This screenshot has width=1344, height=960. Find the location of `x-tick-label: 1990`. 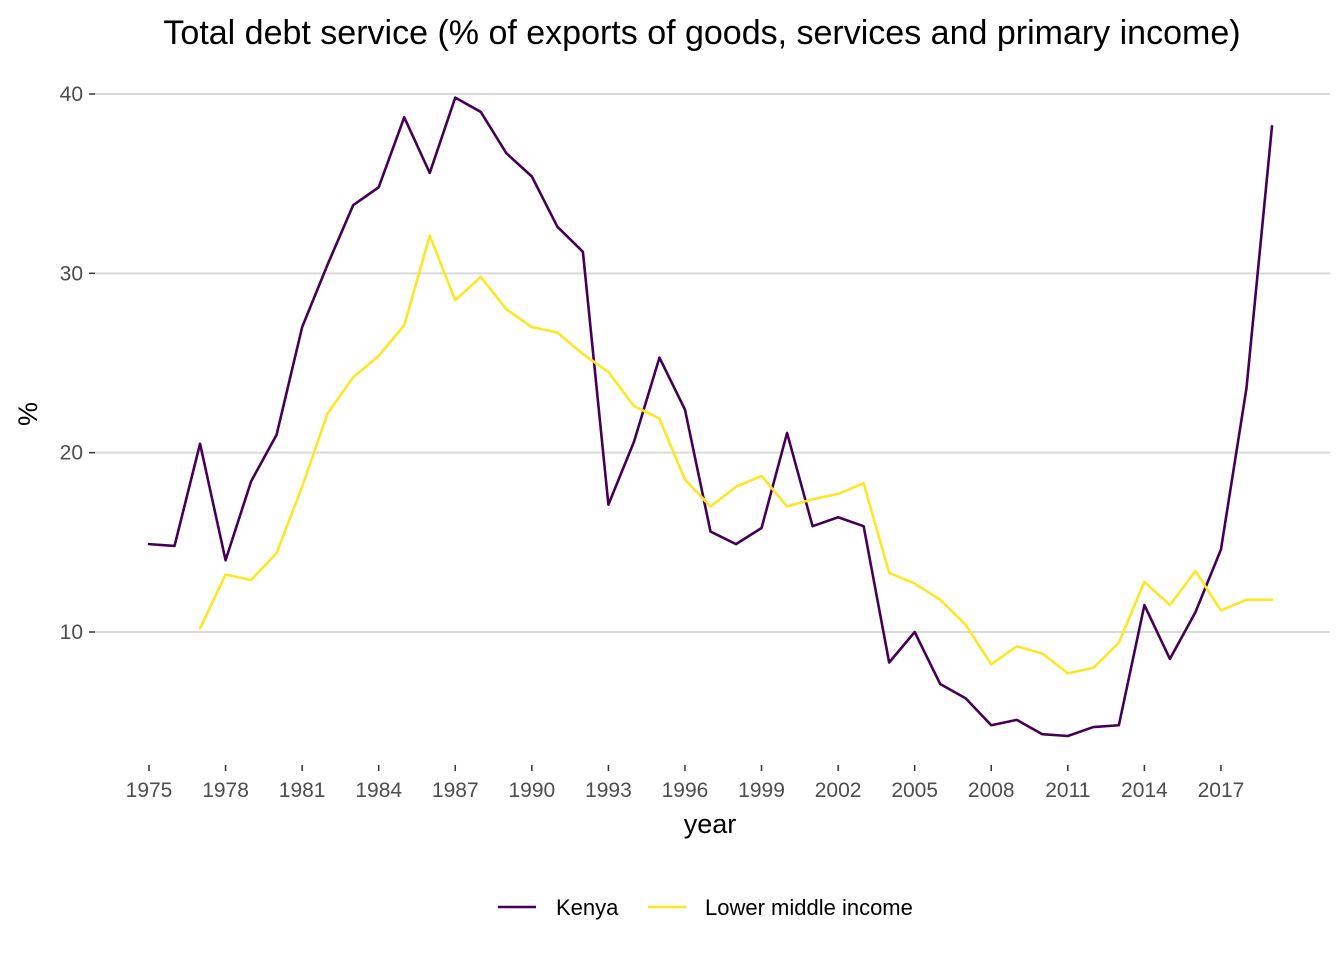

x-tick-label: 1990 is located at coordinates (531, 790).